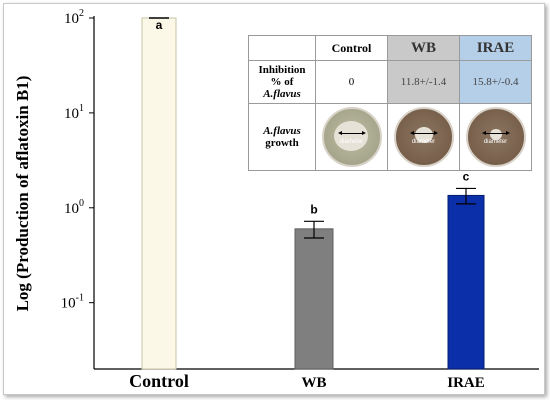  I want to click on inhibition-label-line2: % of, so click(282, 82).